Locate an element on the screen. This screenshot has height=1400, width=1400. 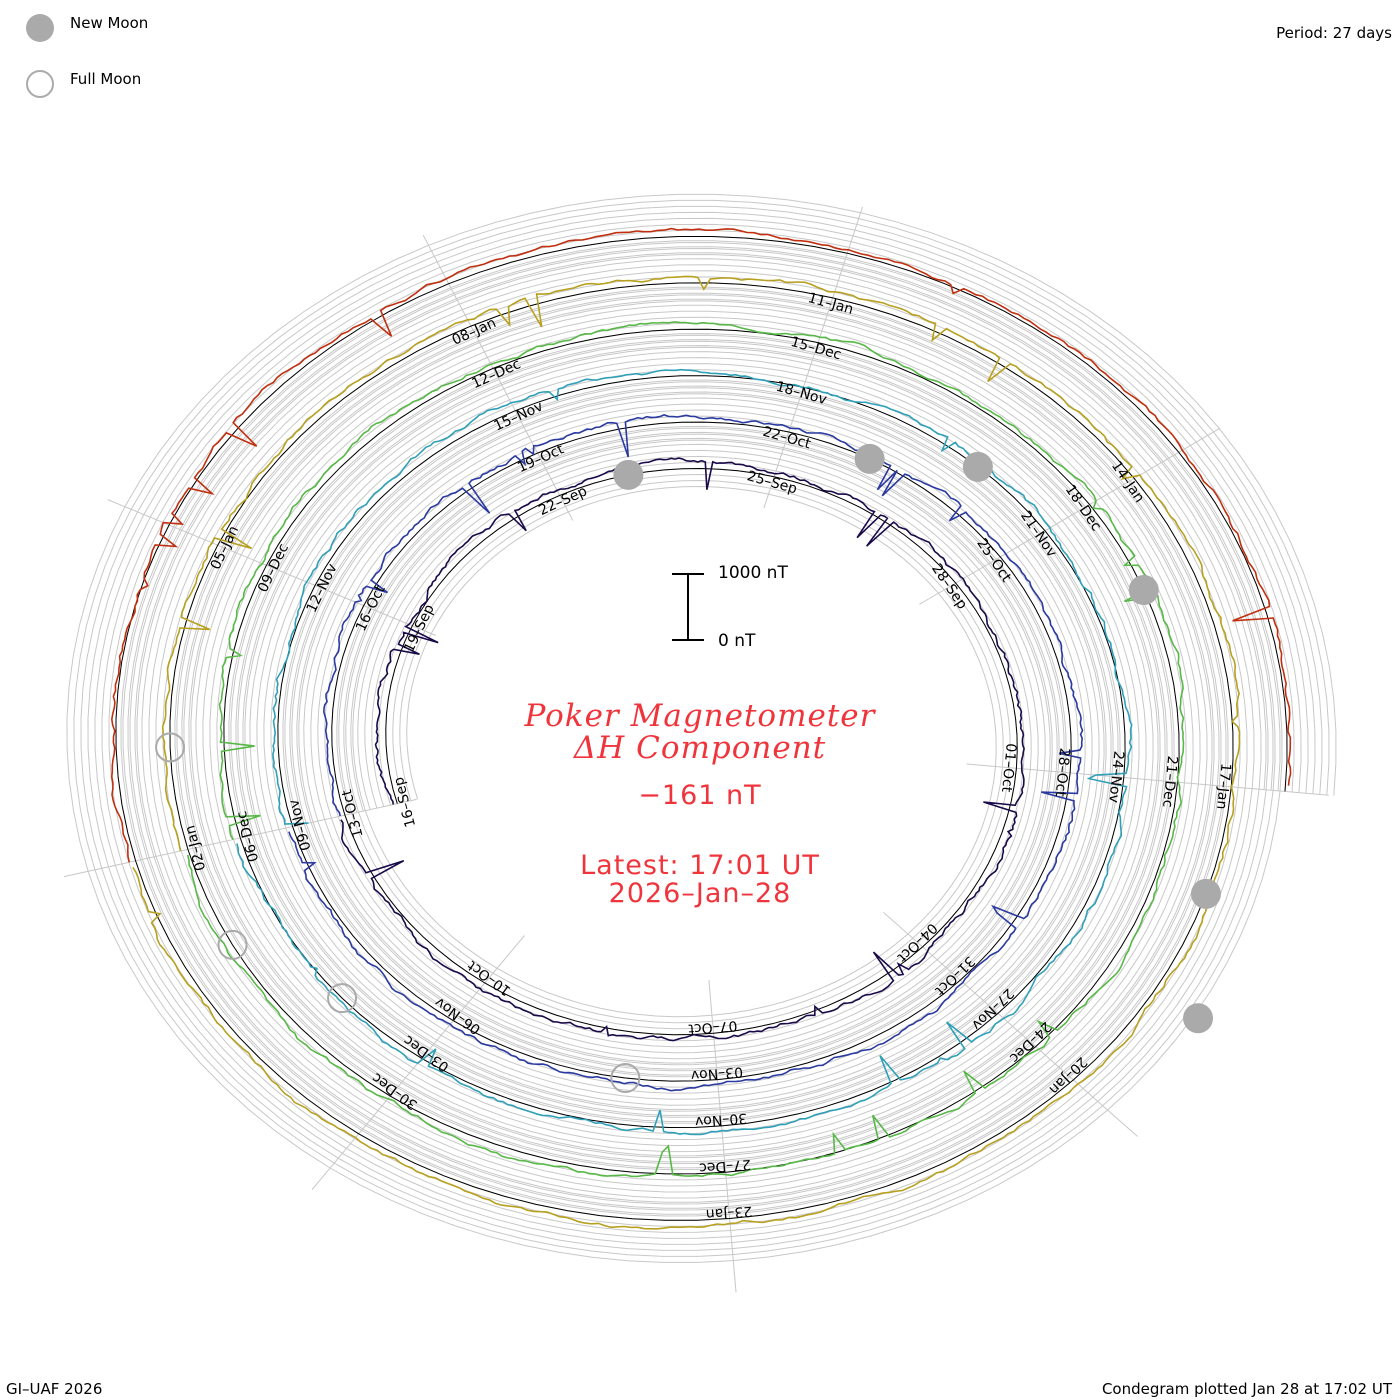
latest-date: 2026–Jan–28 is located at coordinates (700, 893).